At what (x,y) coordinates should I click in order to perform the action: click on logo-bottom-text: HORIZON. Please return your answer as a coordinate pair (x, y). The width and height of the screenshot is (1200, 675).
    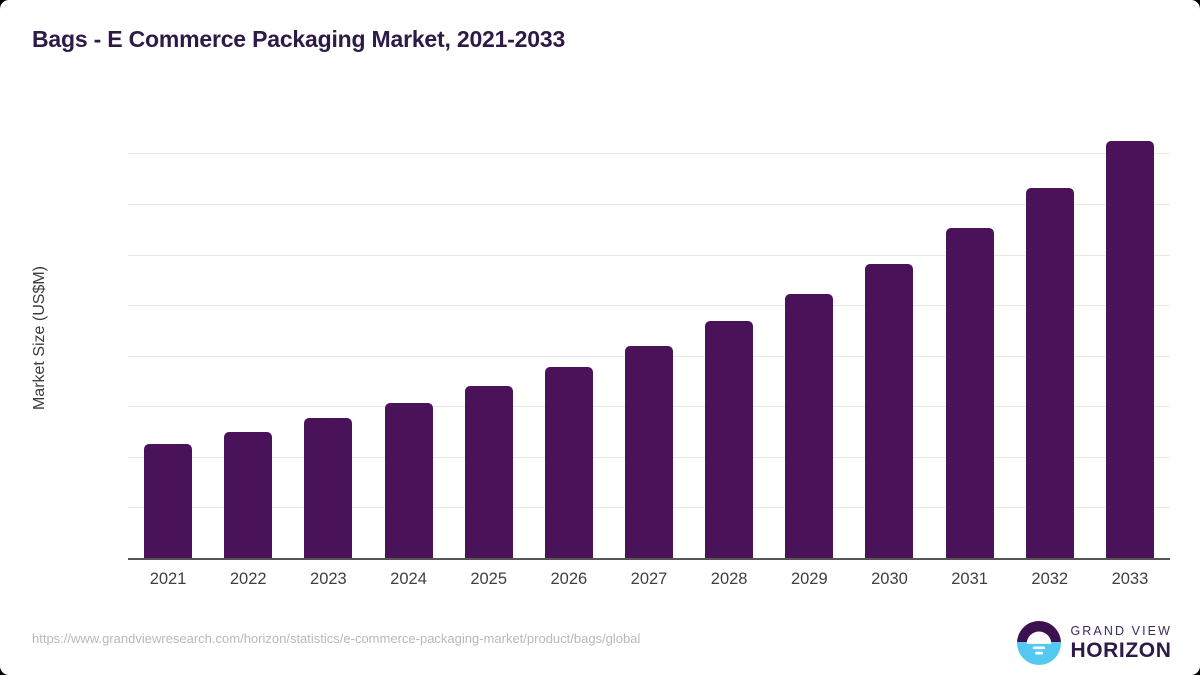
    Looking at the image, I should click on (1121, 651).